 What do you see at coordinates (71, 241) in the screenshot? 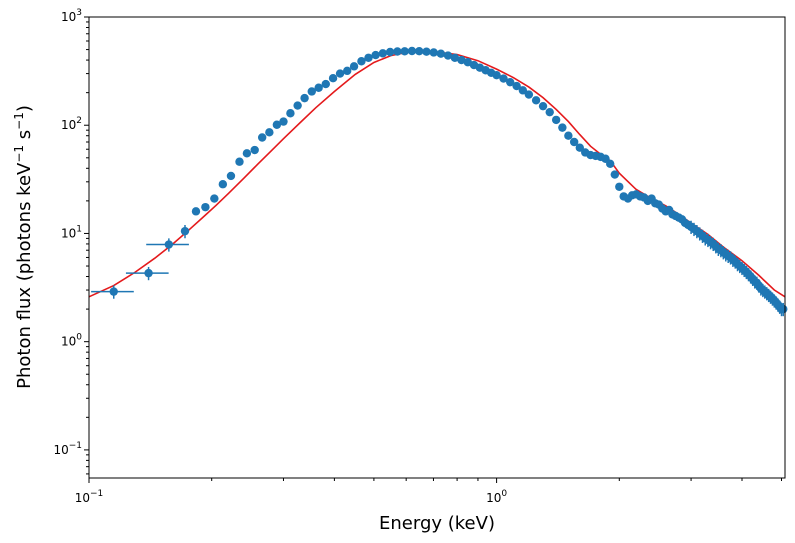
I see `y-axis: 10⁻¹ 10⁰ 10¹ 10² 10³` at bounding box center [71, 241].